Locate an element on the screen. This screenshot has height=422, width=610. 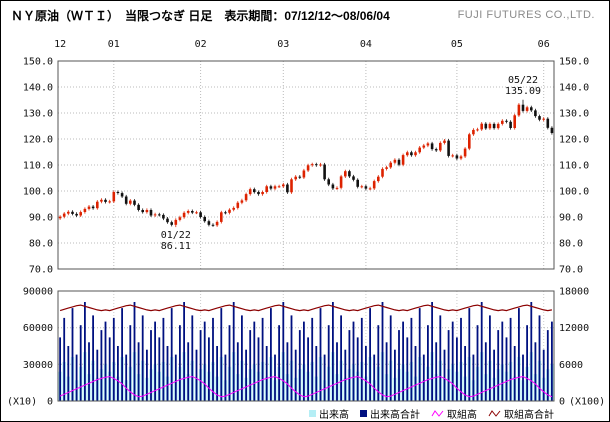
svg-text: 04 is located at coordinates (366, 44).